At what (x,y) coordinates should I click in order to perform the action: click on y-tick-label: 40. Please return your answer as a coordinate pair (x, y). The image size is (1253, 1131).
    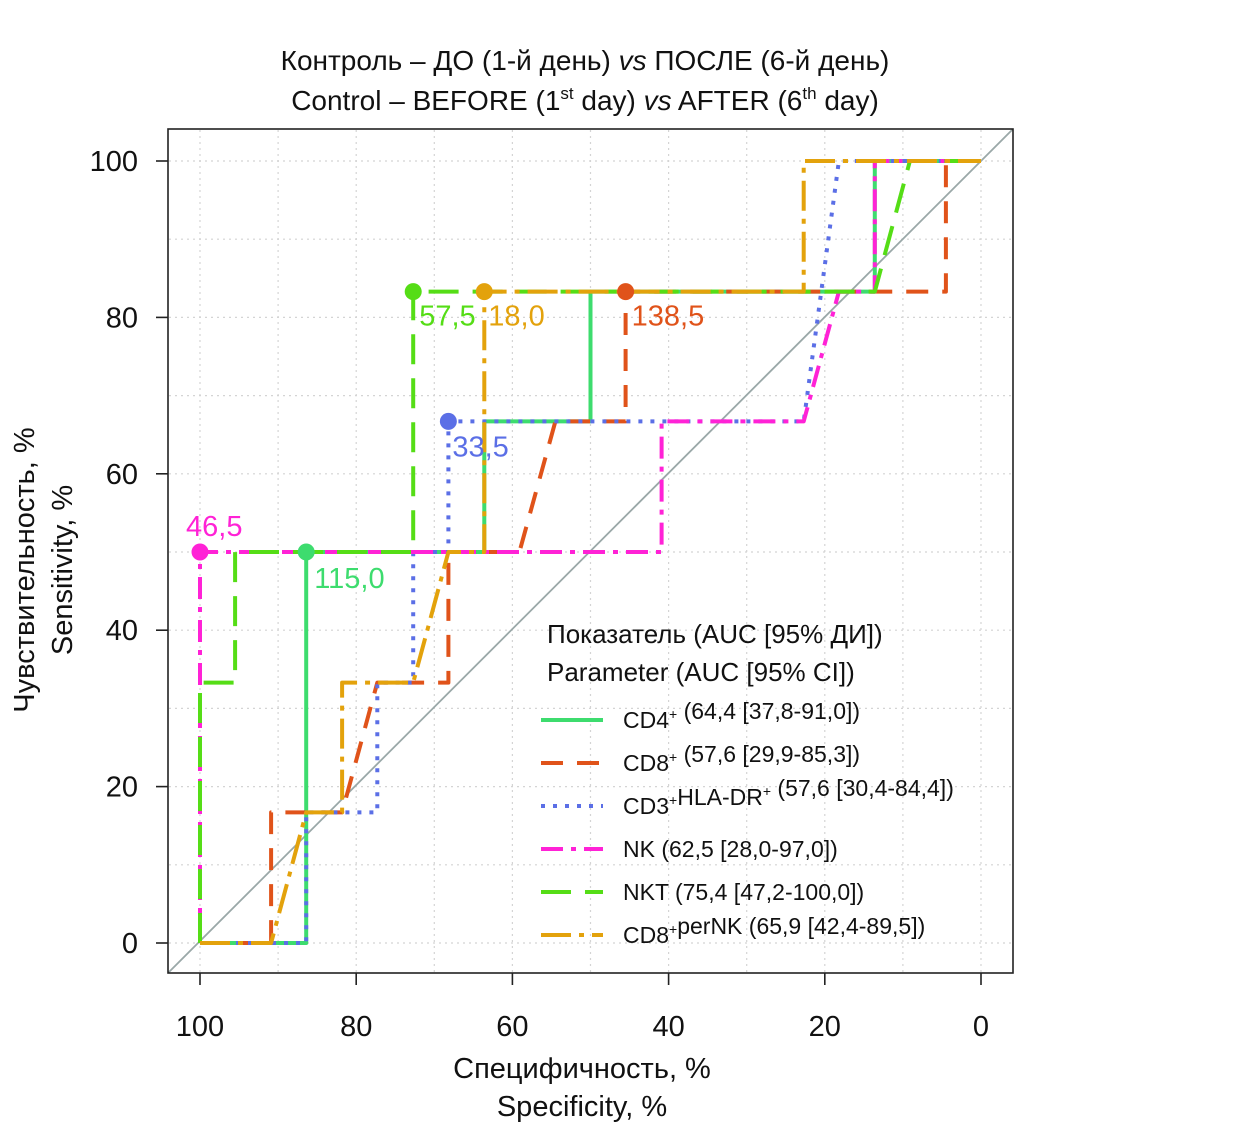
    Looking at the image, I should click on (122, 631).